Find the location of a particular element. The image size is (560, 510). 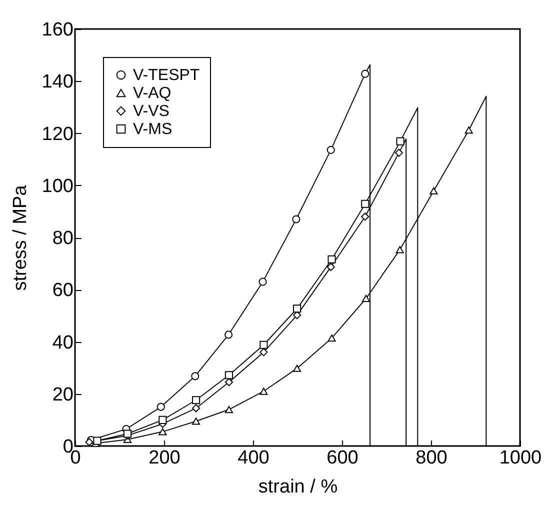

x-tick-label: 600 is located at coordinates (342, 458).